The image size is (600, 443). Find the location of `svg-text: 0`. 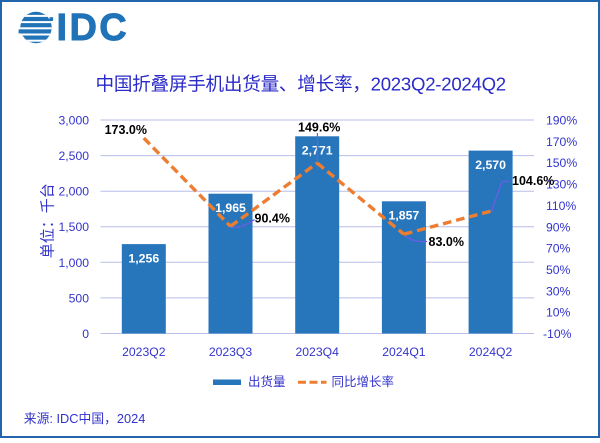

svg-text: 0 is located at coordinates (85, 334).